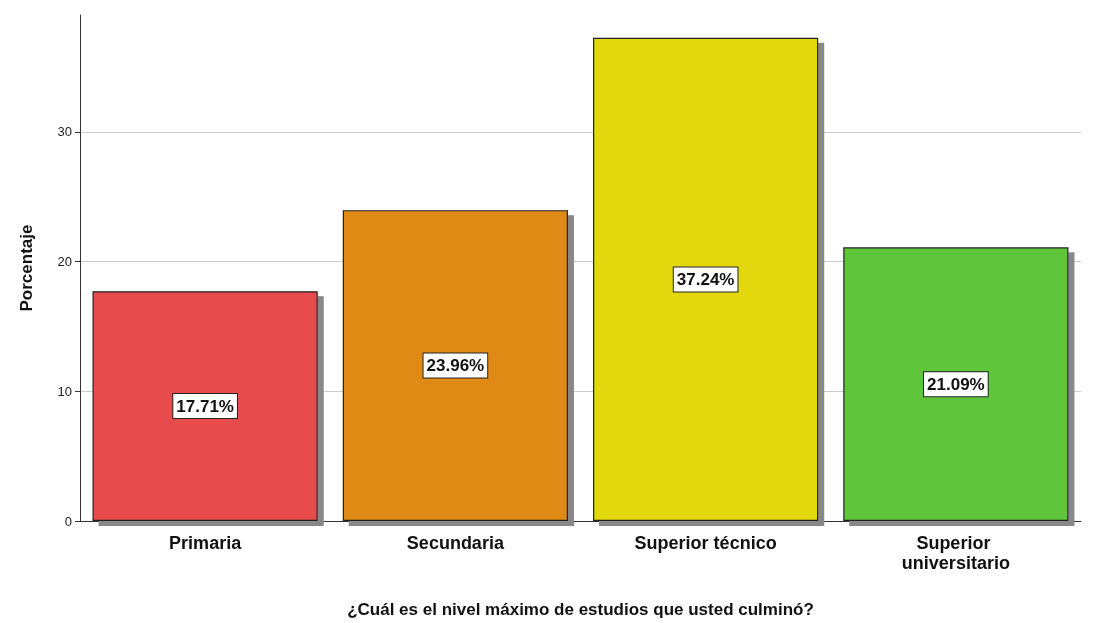 The image size is (1097, 623). I want to click on x-tick-label: Superior universitario, so click(955, 553).